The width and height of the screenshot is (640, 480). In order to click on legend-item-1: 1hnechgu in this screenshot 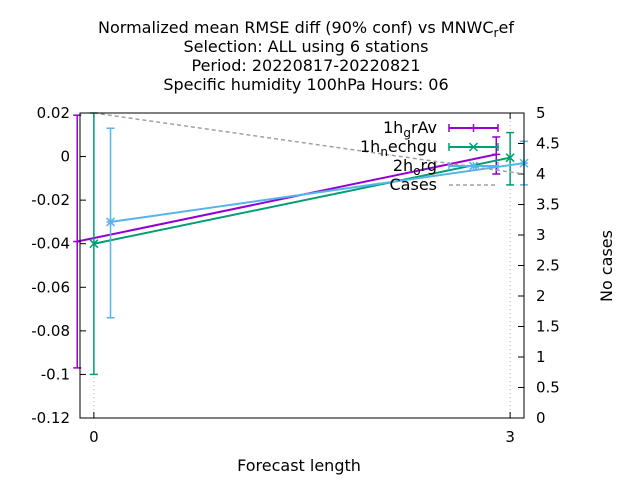, I will do `click(429, 148)`.